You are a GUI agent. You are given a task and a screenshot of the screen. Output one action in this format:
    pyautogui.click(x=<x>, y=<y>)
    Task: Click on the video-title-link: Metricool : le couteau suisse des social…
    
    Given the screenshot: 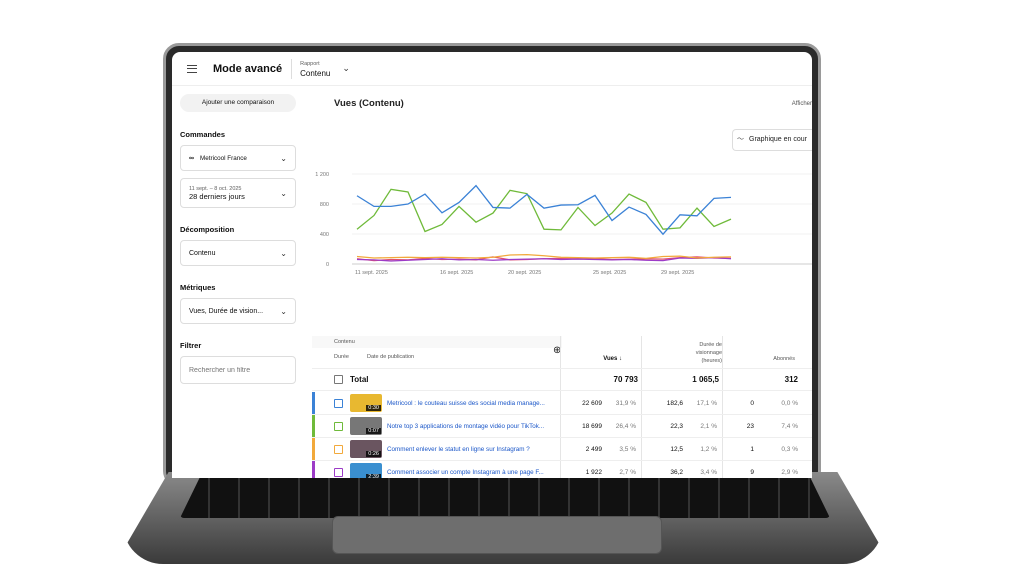 What is the action you would take?
    pyautogui.click(x=466, y=403)
    